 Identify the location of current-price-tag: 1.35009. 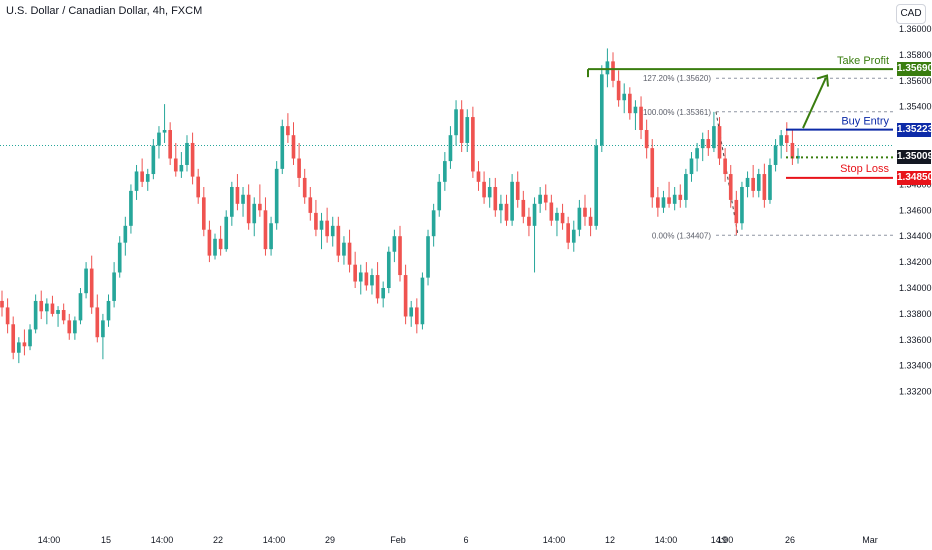
(914, 157).